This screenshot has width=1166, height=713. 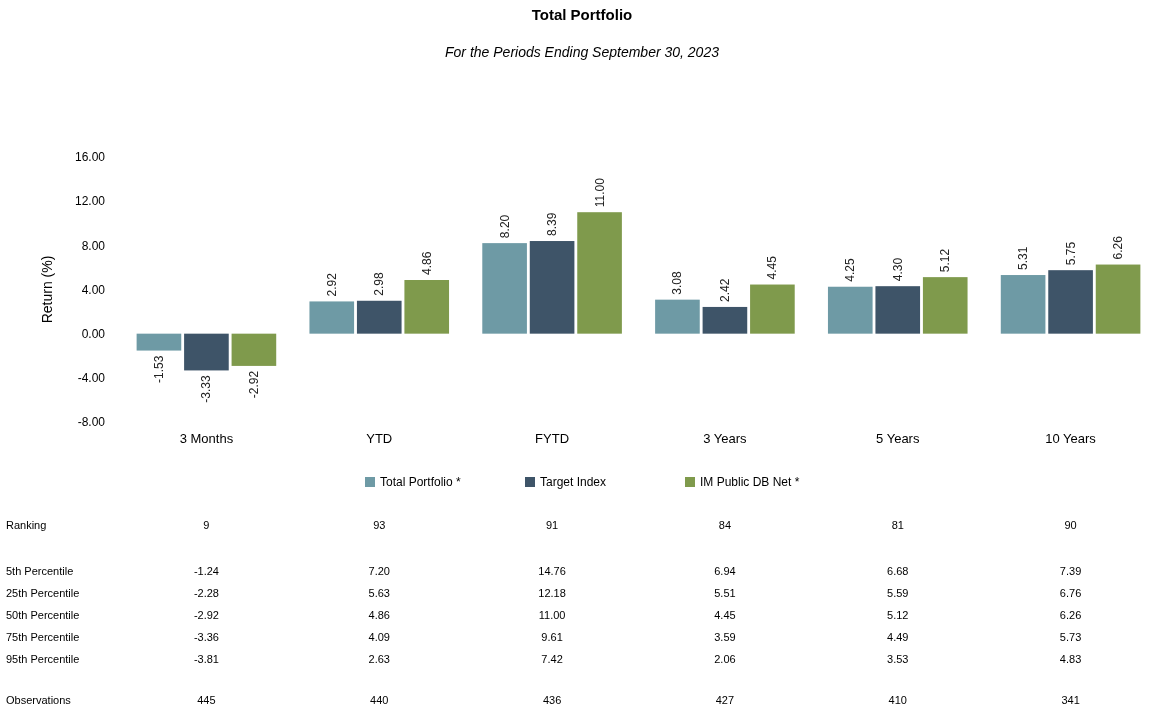 What do you see at coordinates (379, 614) in the screenshot?
I see `text: 4.86` at bounding box center [379, 614].